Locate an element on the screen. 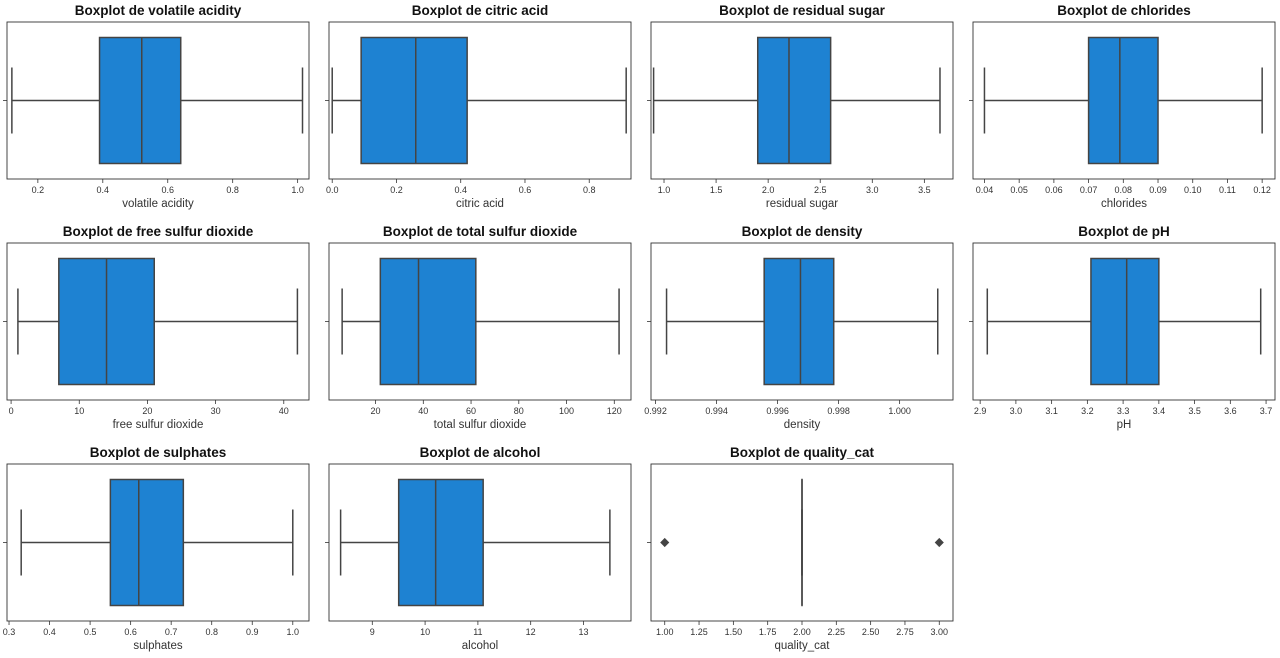 This screenshot has height=658, width=1280. x-tick-label: 0.996 is located at coordinates (777, 411).